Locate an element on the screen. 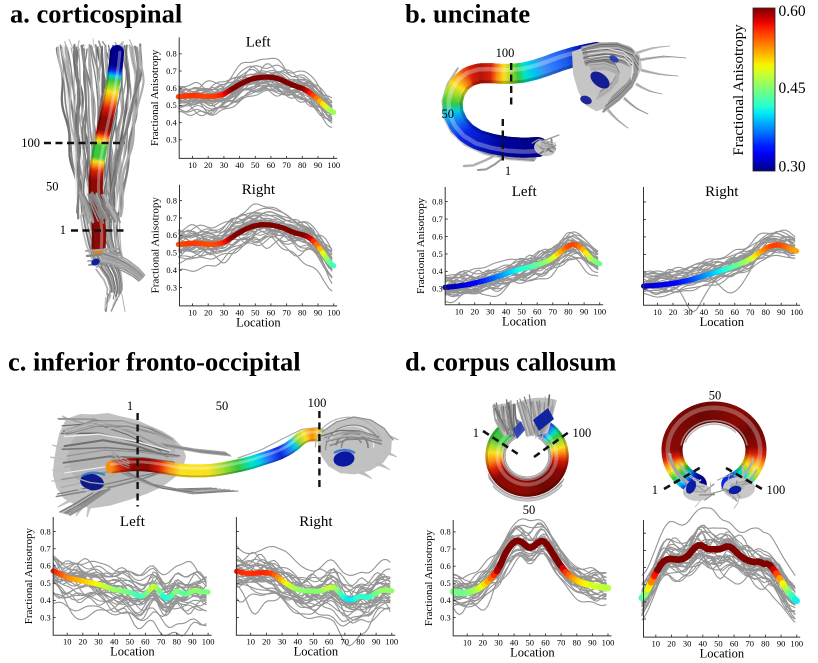 The width and height of the screenshot is (818, 663). svg-text: b. uncinate is located at coordinates (467, 14).